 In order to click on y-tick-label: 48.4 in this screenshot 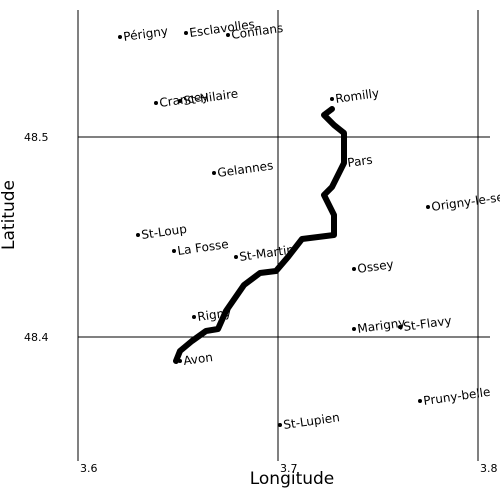, I will do `click(36, 337)`.